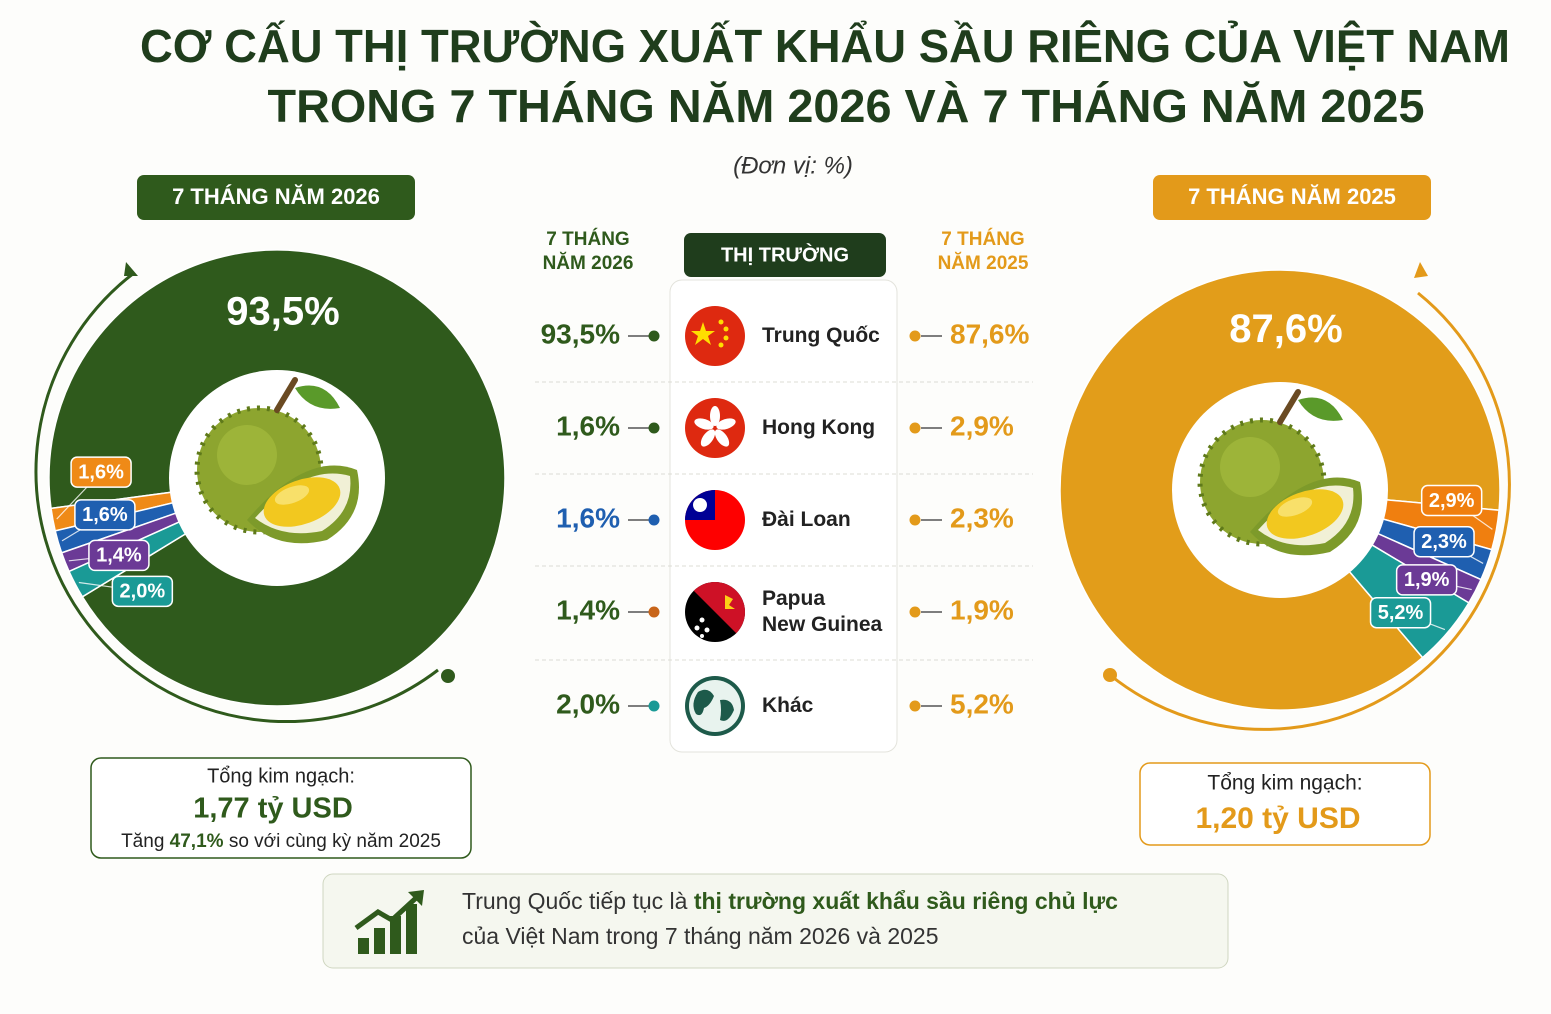 This screenshot has height=1014, width=1551. What do you see at coordinates (588, 703) in the screenshot?
I see `table-value: 2,0%` at bounding box center [588, 703].